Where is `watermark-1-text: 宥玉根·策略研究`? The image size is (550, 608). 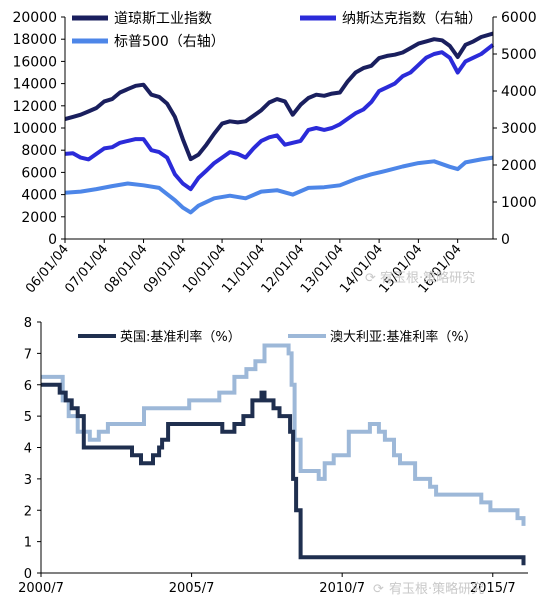
watermark-1-text: 宥玉根·策略研究 is located at coordinates (427, 278).